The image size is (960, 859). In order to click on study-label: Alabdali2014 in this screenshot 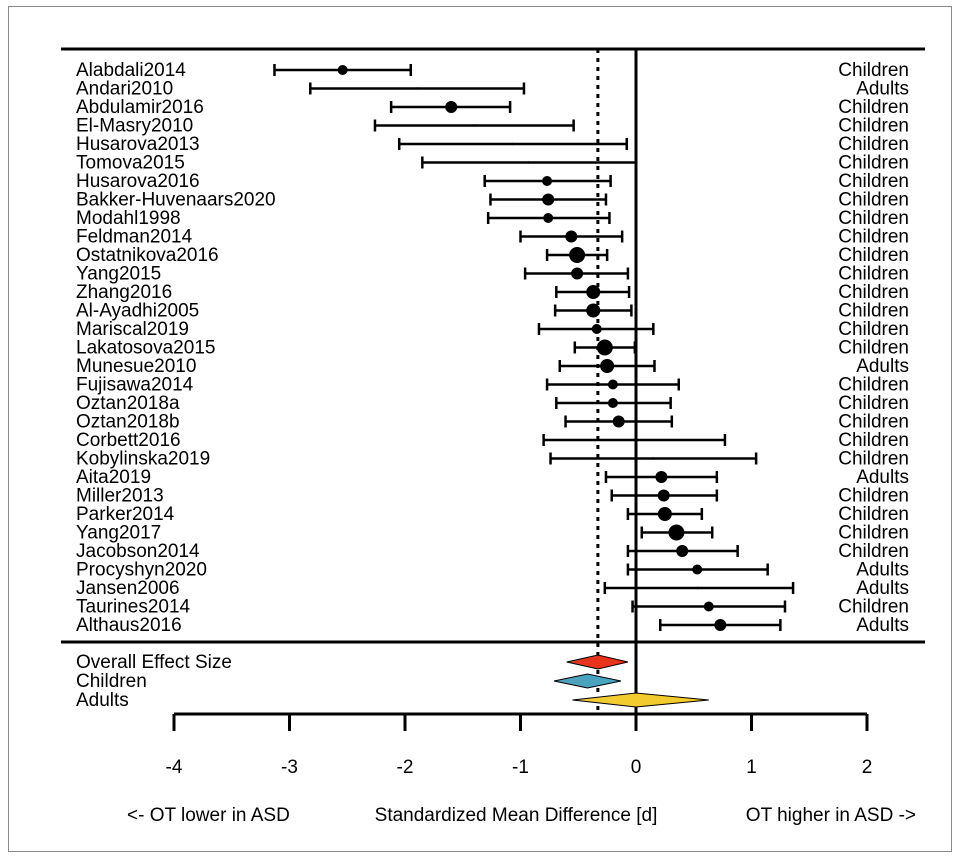, I will do `click(131, 70)`.